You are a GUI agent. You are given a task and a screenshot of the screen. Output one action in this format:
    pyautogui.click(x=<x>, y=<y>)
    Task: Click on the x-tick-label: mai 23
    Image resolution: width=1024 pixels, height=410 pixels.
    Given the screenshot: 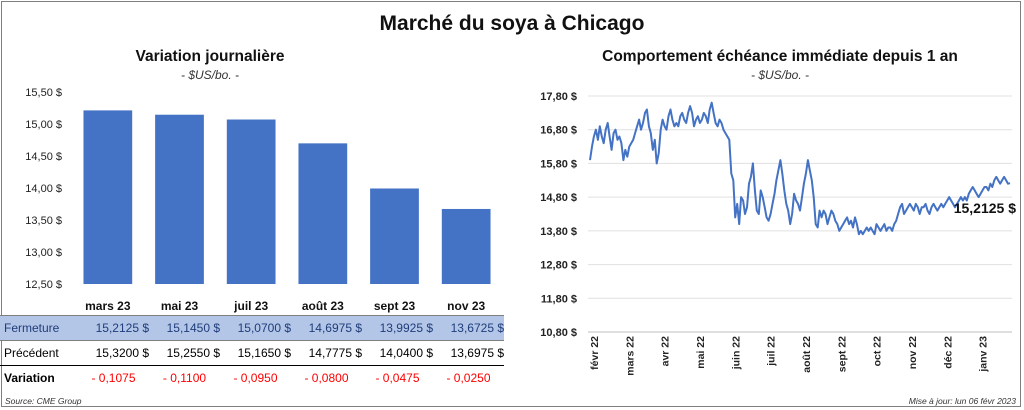 What is the action you would take?
    pyautogui.click(x=180, y=306)
    